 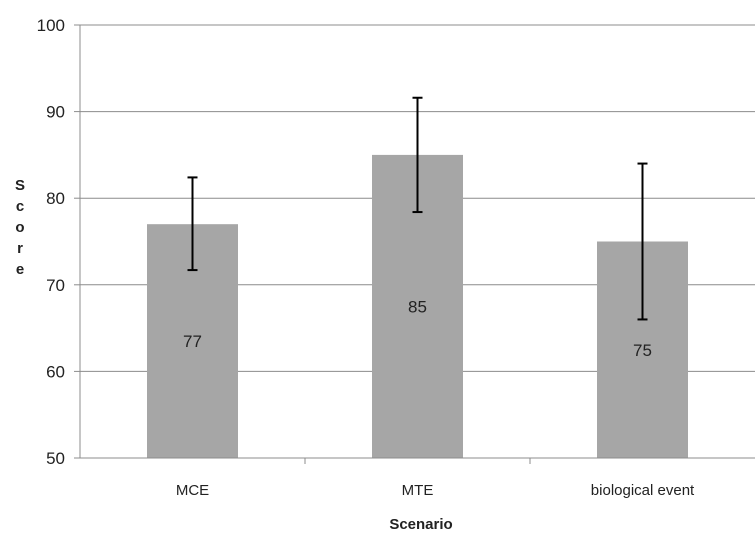 What do you see at coordinates (643, 490) in the screenshot?
I see `x-tick-label: biological event` at bounding box center [643, 490].